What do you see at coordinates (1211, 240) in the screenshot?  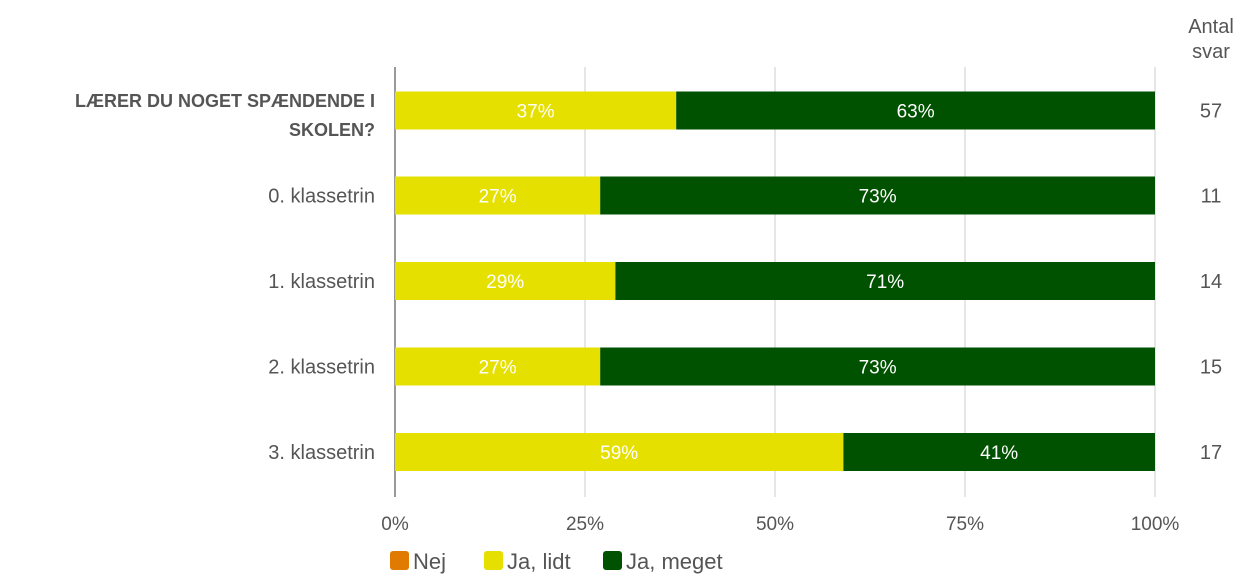 I see `count-column: Antal svar 57 11 14 15 17` at bounding box center [1211, 240].